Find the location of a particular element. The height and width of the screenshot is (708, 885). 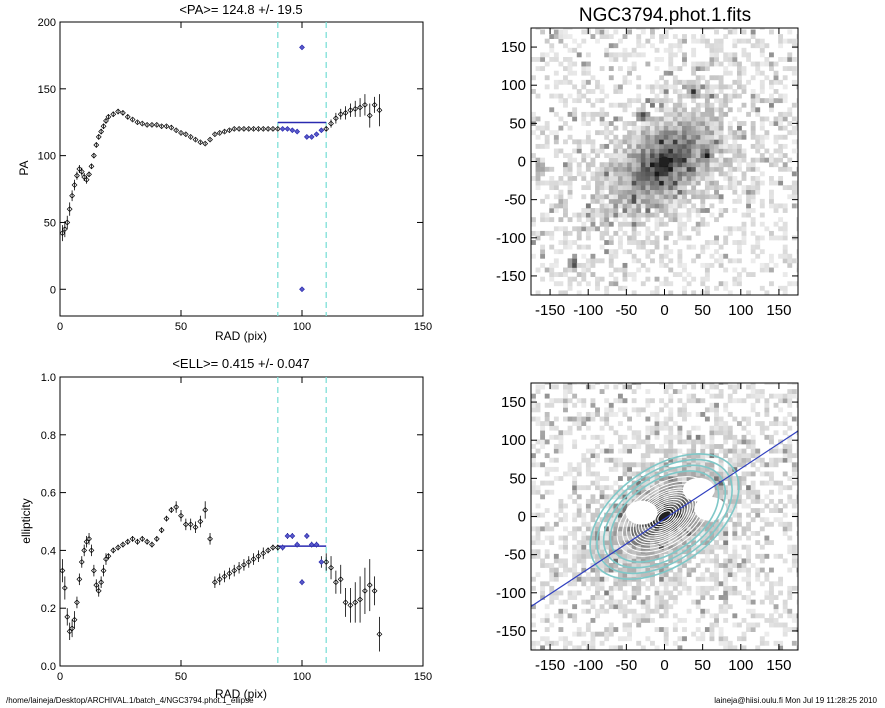

img-top-y-tick-label: 0 is located at coordinates (522, 162).